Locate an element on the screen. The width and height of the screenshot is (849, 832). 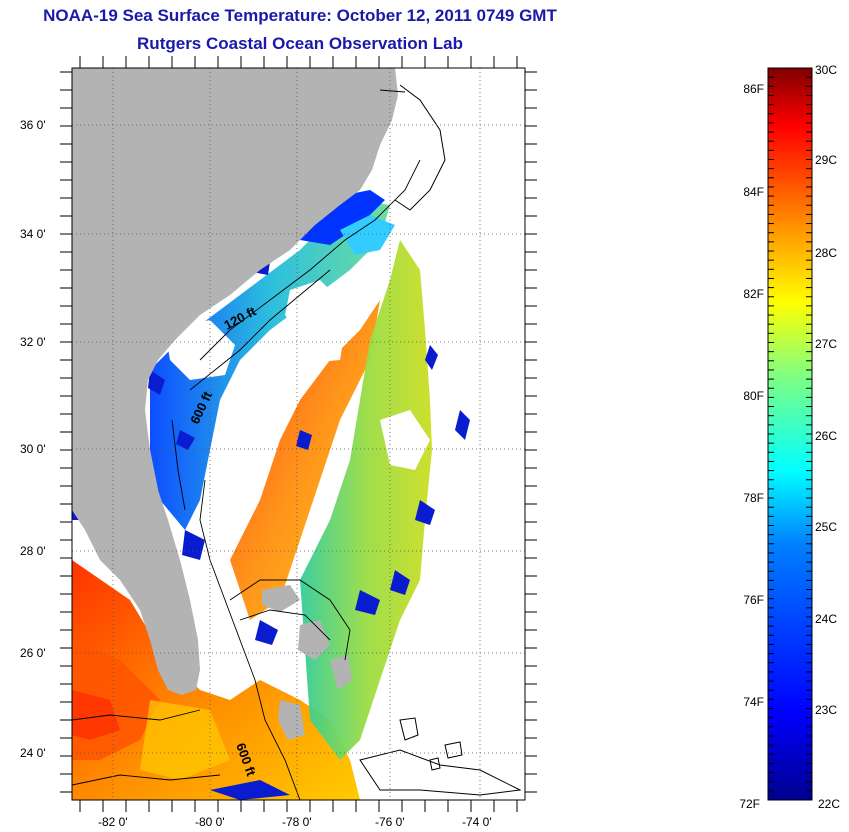
celsius-label: 22C is located at coordinates (829, 804).